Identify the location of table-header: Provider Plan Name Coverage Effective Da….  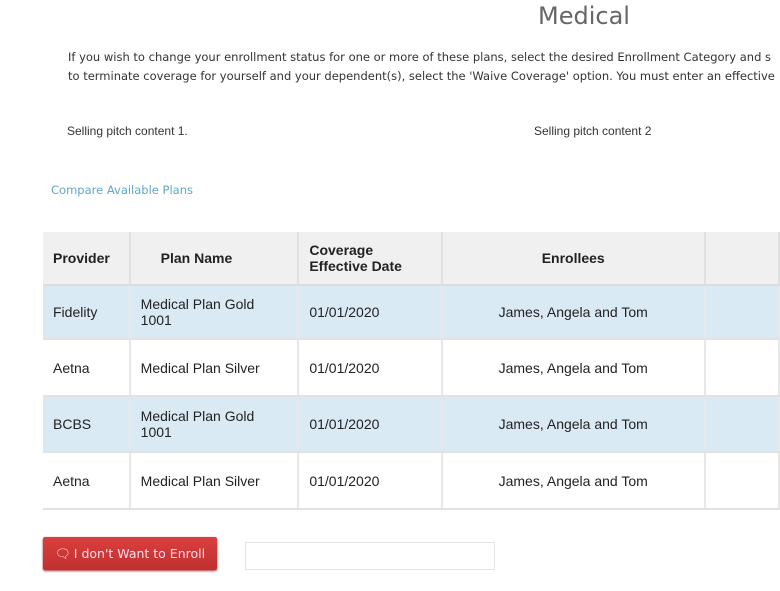
(411, 259).